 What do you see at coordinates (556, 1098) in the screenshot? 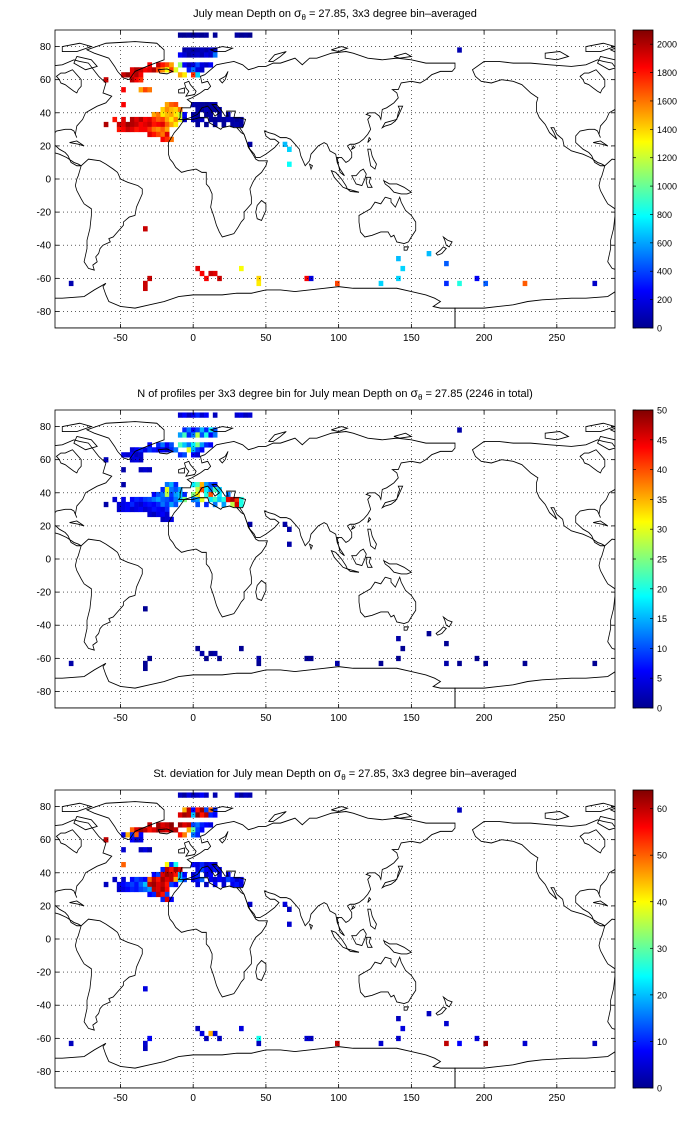
I see `x-tick-label: 250` at bounding box center [556, 1098].